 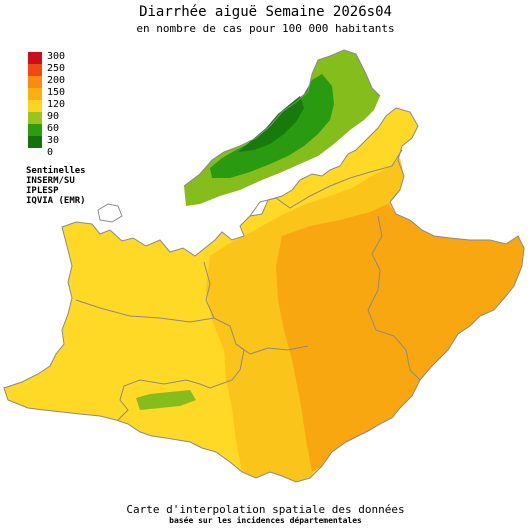 I want to click on legend-item: 0, so click(x=68, y=153).